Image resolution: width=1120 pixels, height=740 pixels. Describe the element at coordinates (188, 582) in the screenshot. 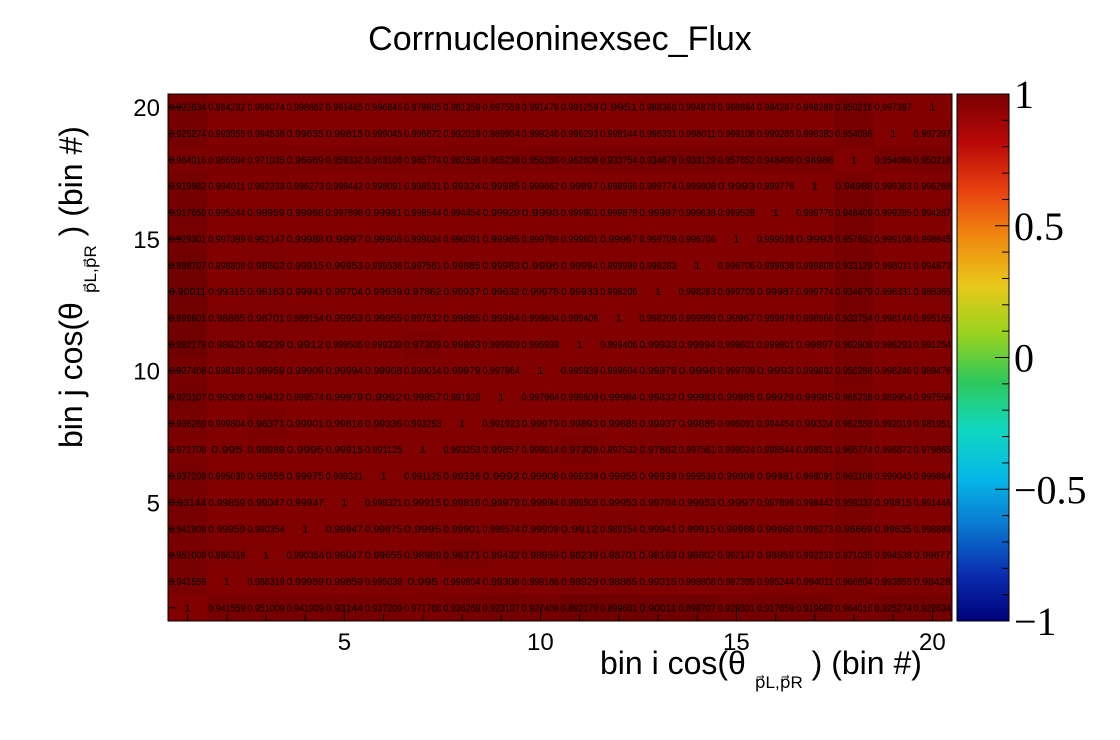

I see `cell-value-label: 0.941559` at that location.